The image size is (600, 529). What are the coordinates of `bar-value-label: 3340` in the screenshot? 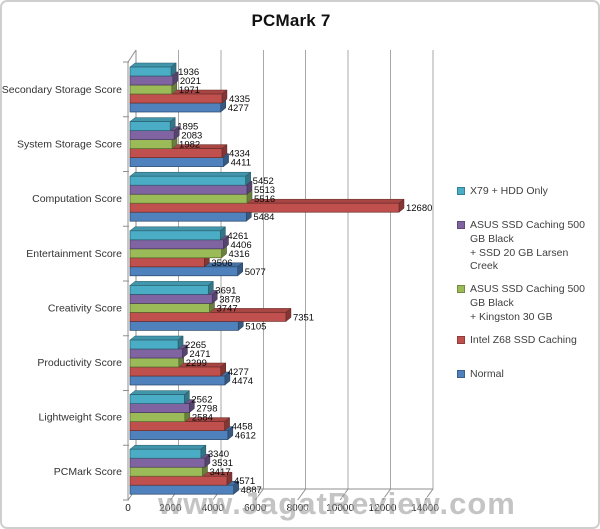 It's located at (218, 454).